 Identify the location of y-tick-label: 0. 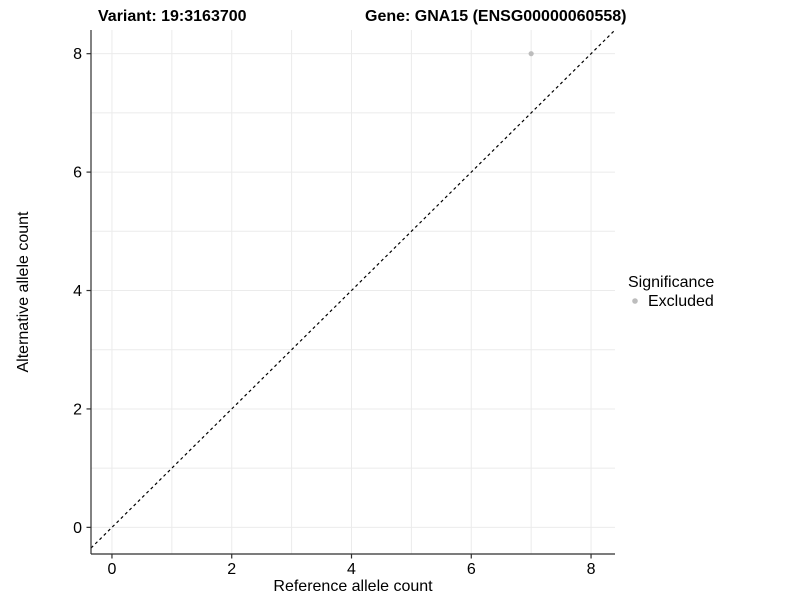
(77, 528).